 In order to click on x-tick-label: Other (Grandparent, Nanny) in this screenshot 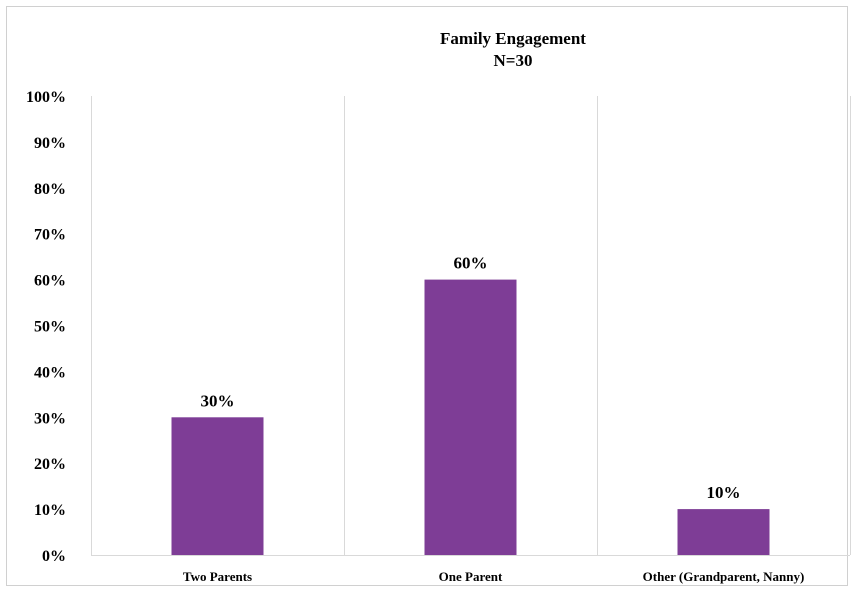, I will do `click(724, 576)`.